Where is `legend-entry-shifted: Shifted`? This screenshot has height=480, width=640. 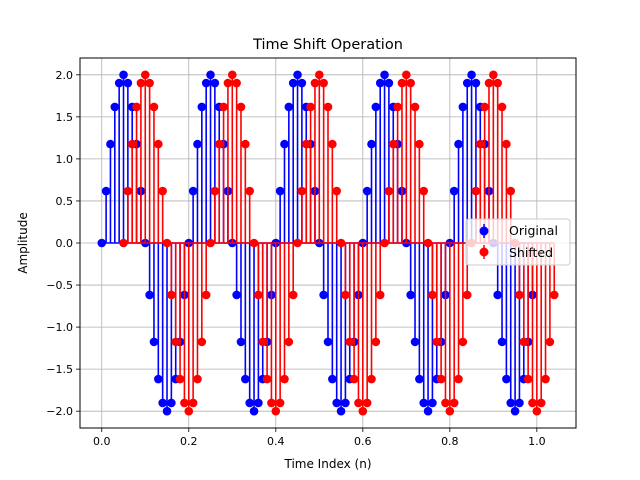
legend-entry-shifted: Shifted is located at coordinates (516, 252).